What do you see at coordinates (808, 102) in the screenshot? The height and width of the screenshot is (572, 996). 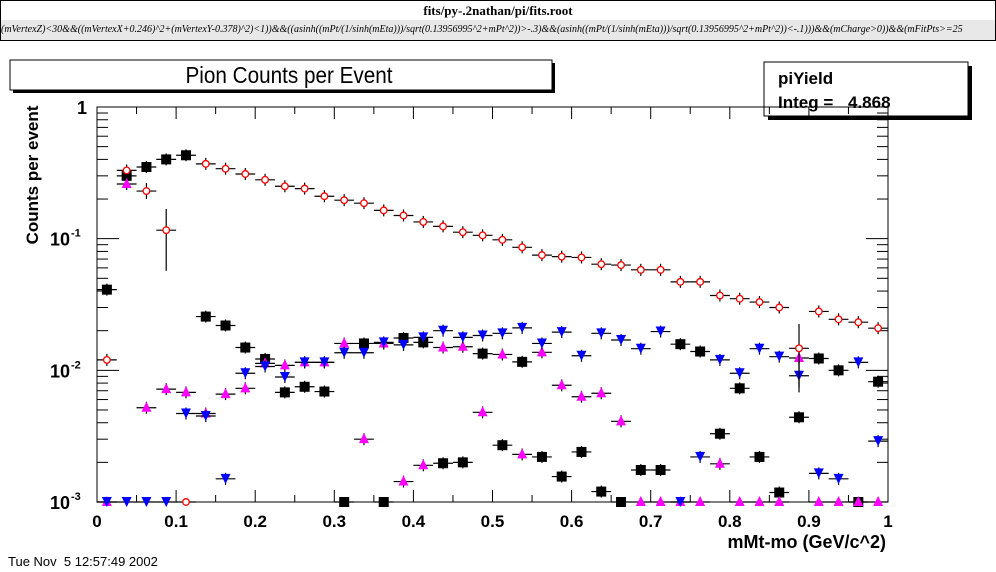 I see `stats-integ-label: Integ =` at bounding box center [808, 102].